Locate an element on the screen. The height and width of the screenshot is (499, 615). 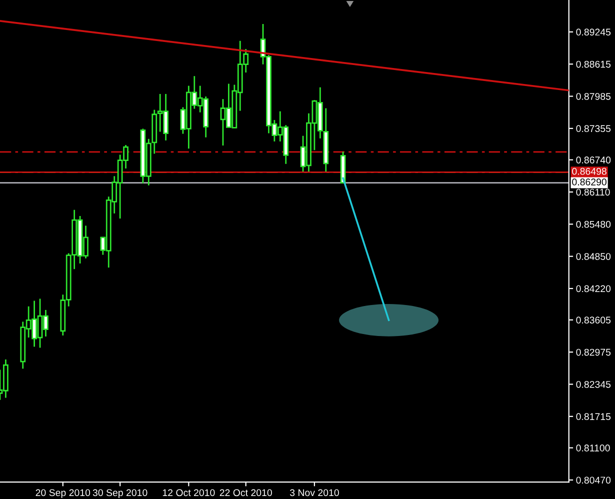
y-tick-label: 0.81715 is located at coordinates (593, 416).